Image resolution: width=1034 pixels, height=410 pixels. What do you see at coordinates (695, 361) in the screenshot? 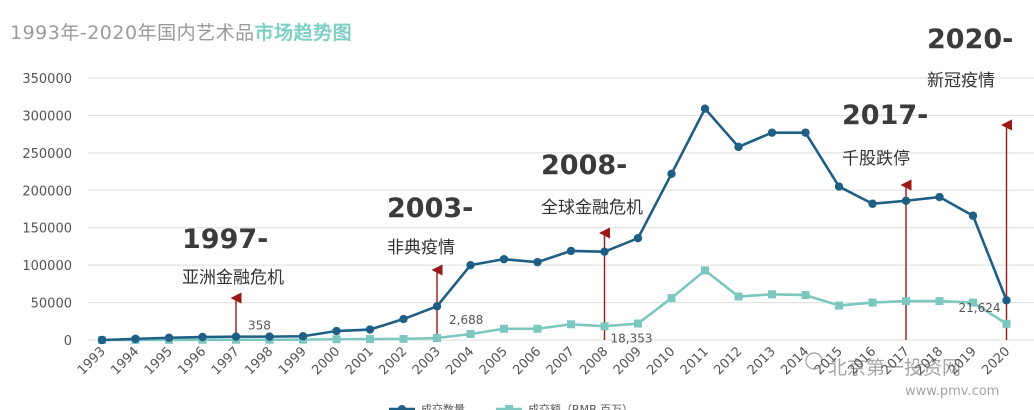
I see `x-tick-label: 2011` at bounding box center [695, 361].